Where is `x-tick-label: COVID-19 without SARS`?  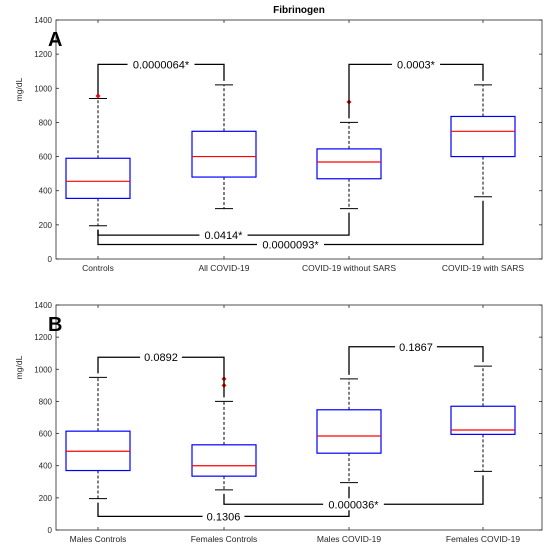
x-tick-label: COVID-19 without SARS is located at coordinates (349, 268).